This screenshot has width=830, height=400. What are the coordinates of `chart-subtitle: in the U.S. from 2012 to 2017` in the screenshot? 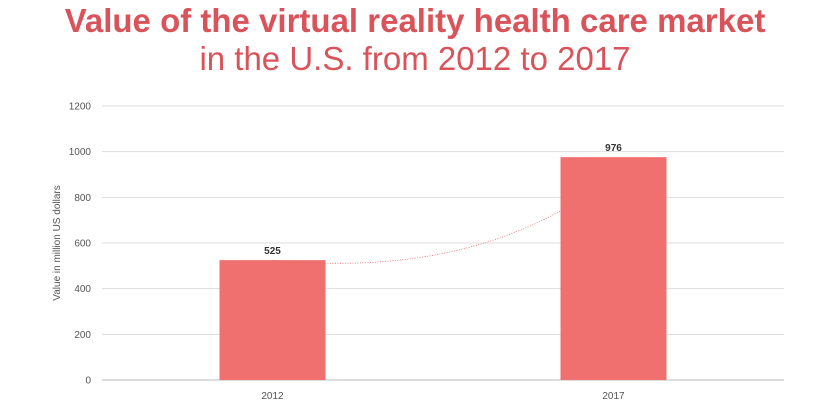 It's located at (415, 58).